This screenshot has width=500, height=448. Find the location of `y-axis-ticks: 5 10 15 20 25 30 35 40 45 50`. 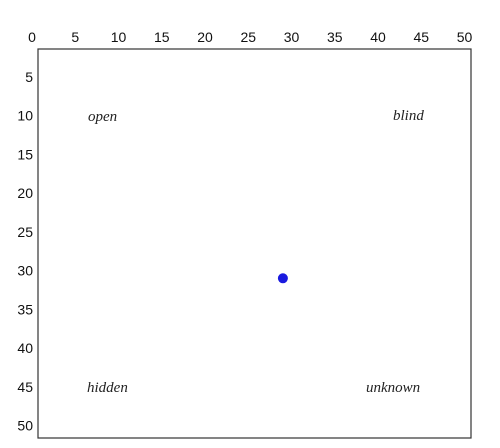

y-axis-ticks: 5 10 15 20 25 30 35 40 45 50 is located at coordinates (25, 251).